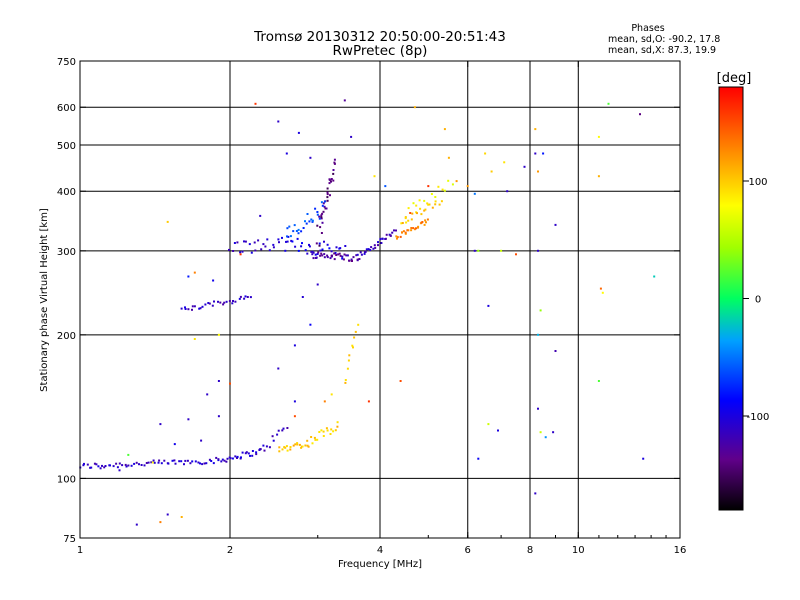 The height and width of the screenshot is (600, 800). What do you see at coordinates (468, 550) in the screenshot?
I see `x-tick-label: 6` at bounding box center [468, 550].